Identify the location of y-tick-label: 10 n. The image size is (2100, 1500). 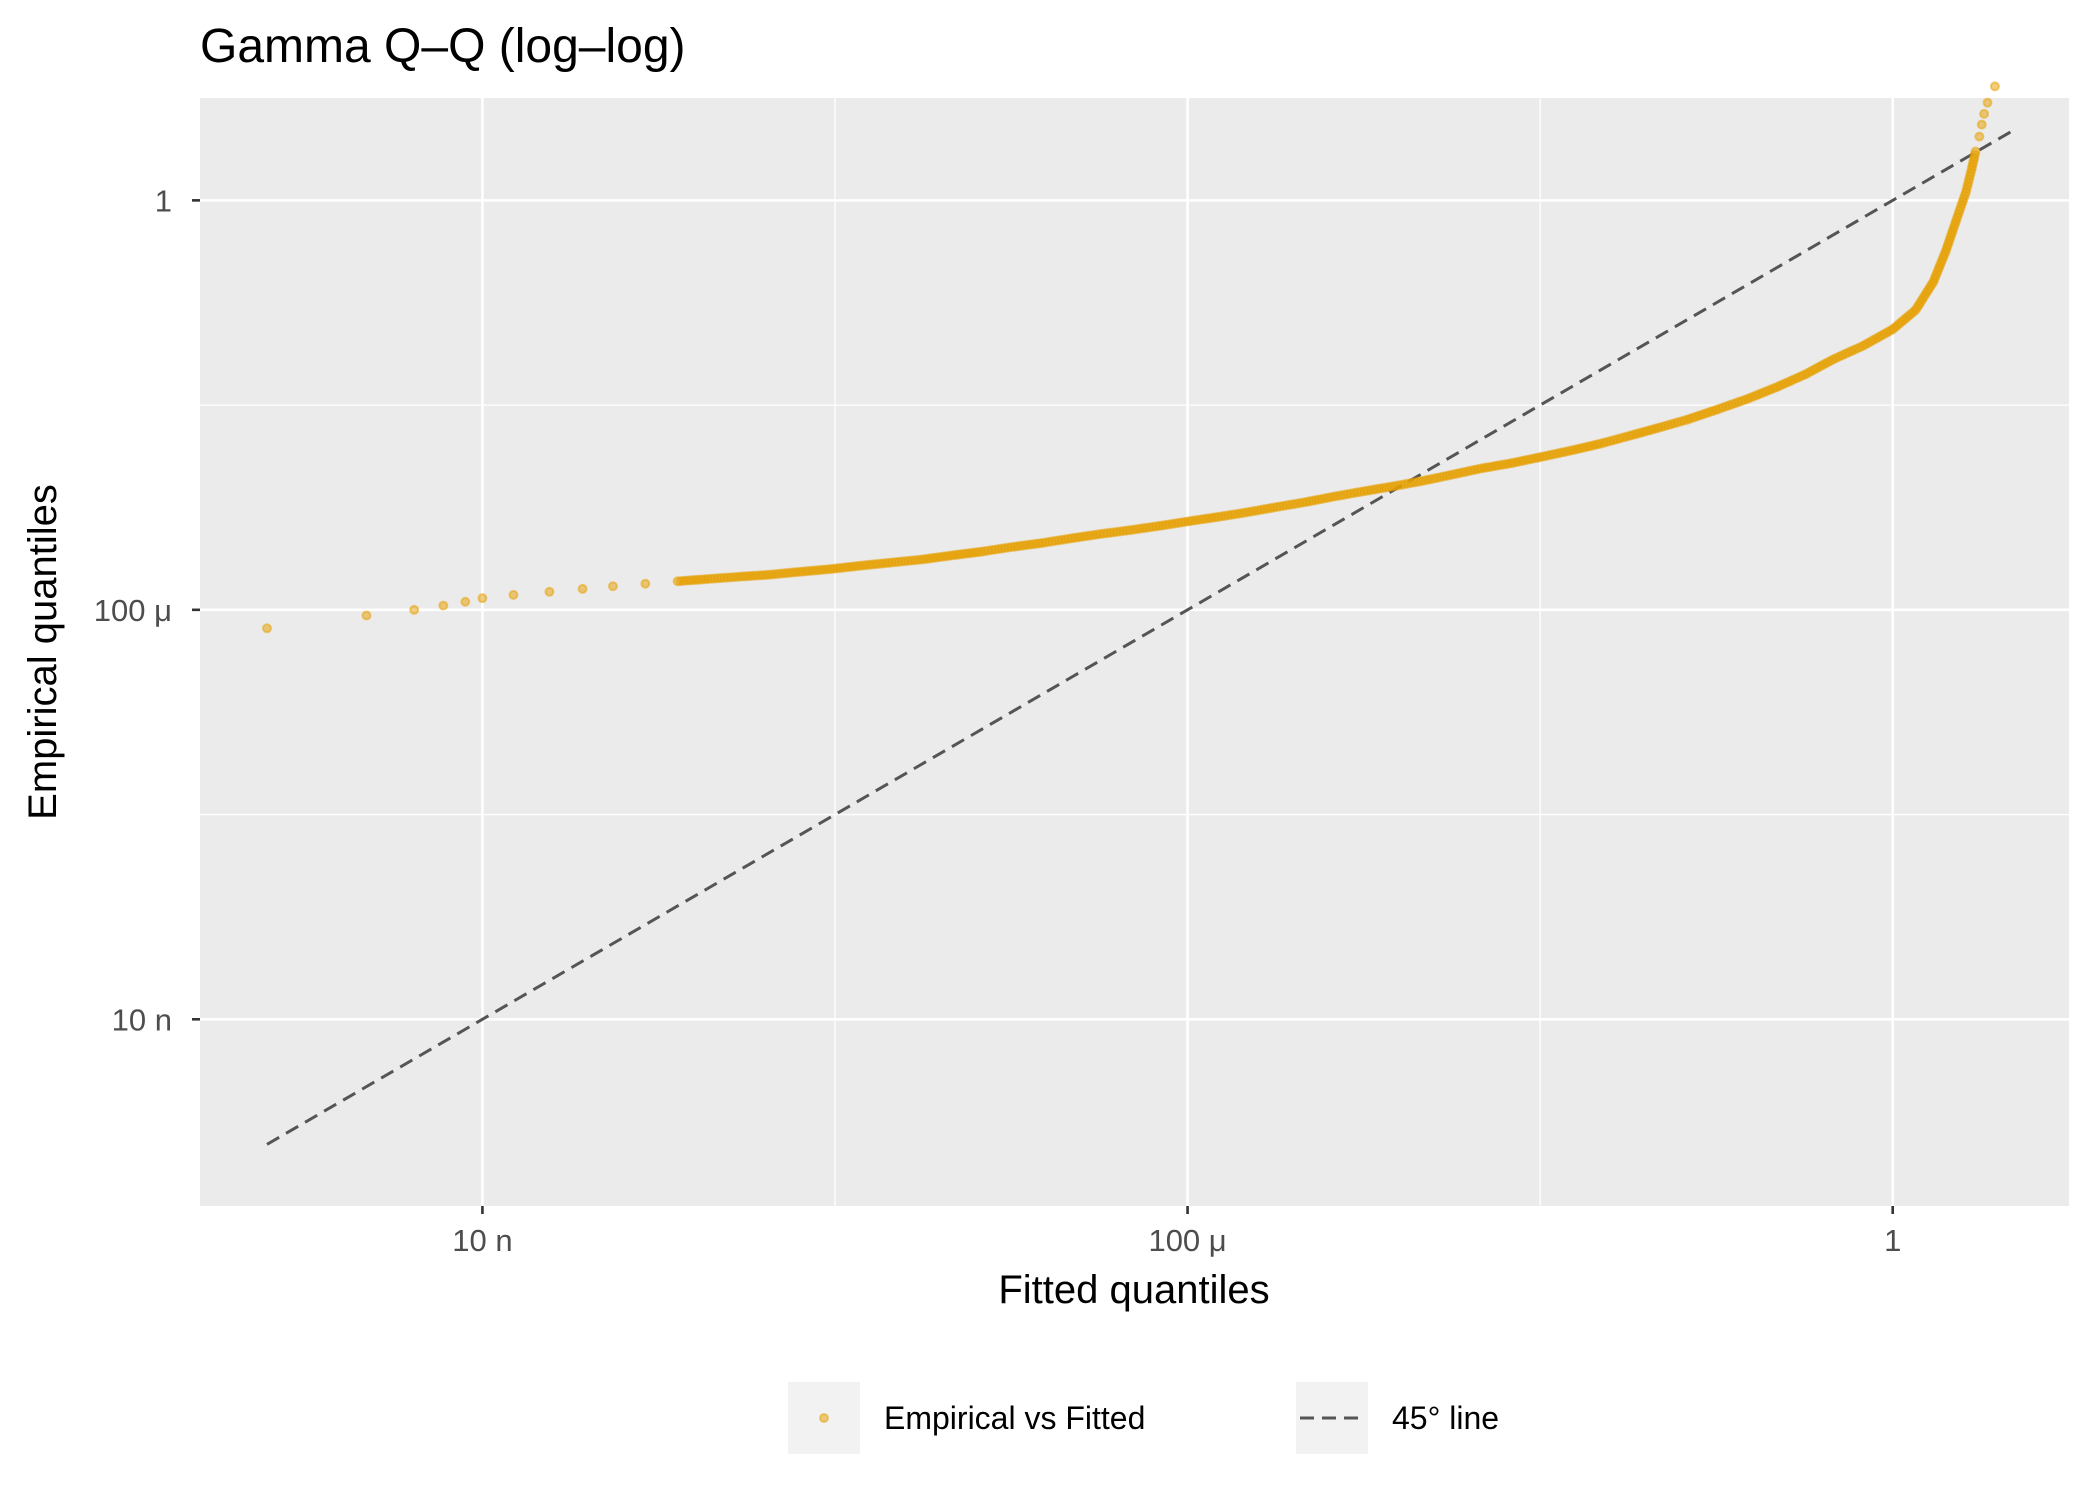
(142, 1019).